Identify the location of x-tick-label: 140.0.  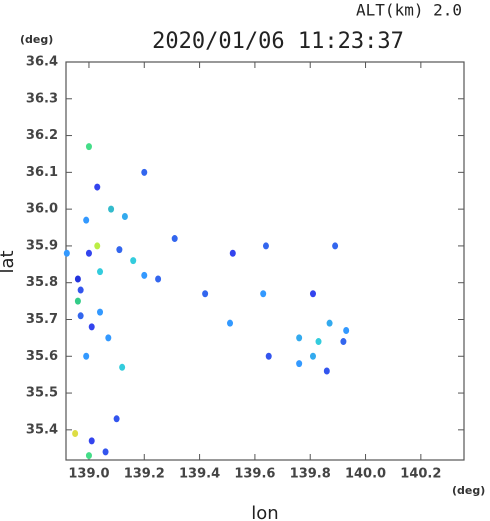
(365, 474).